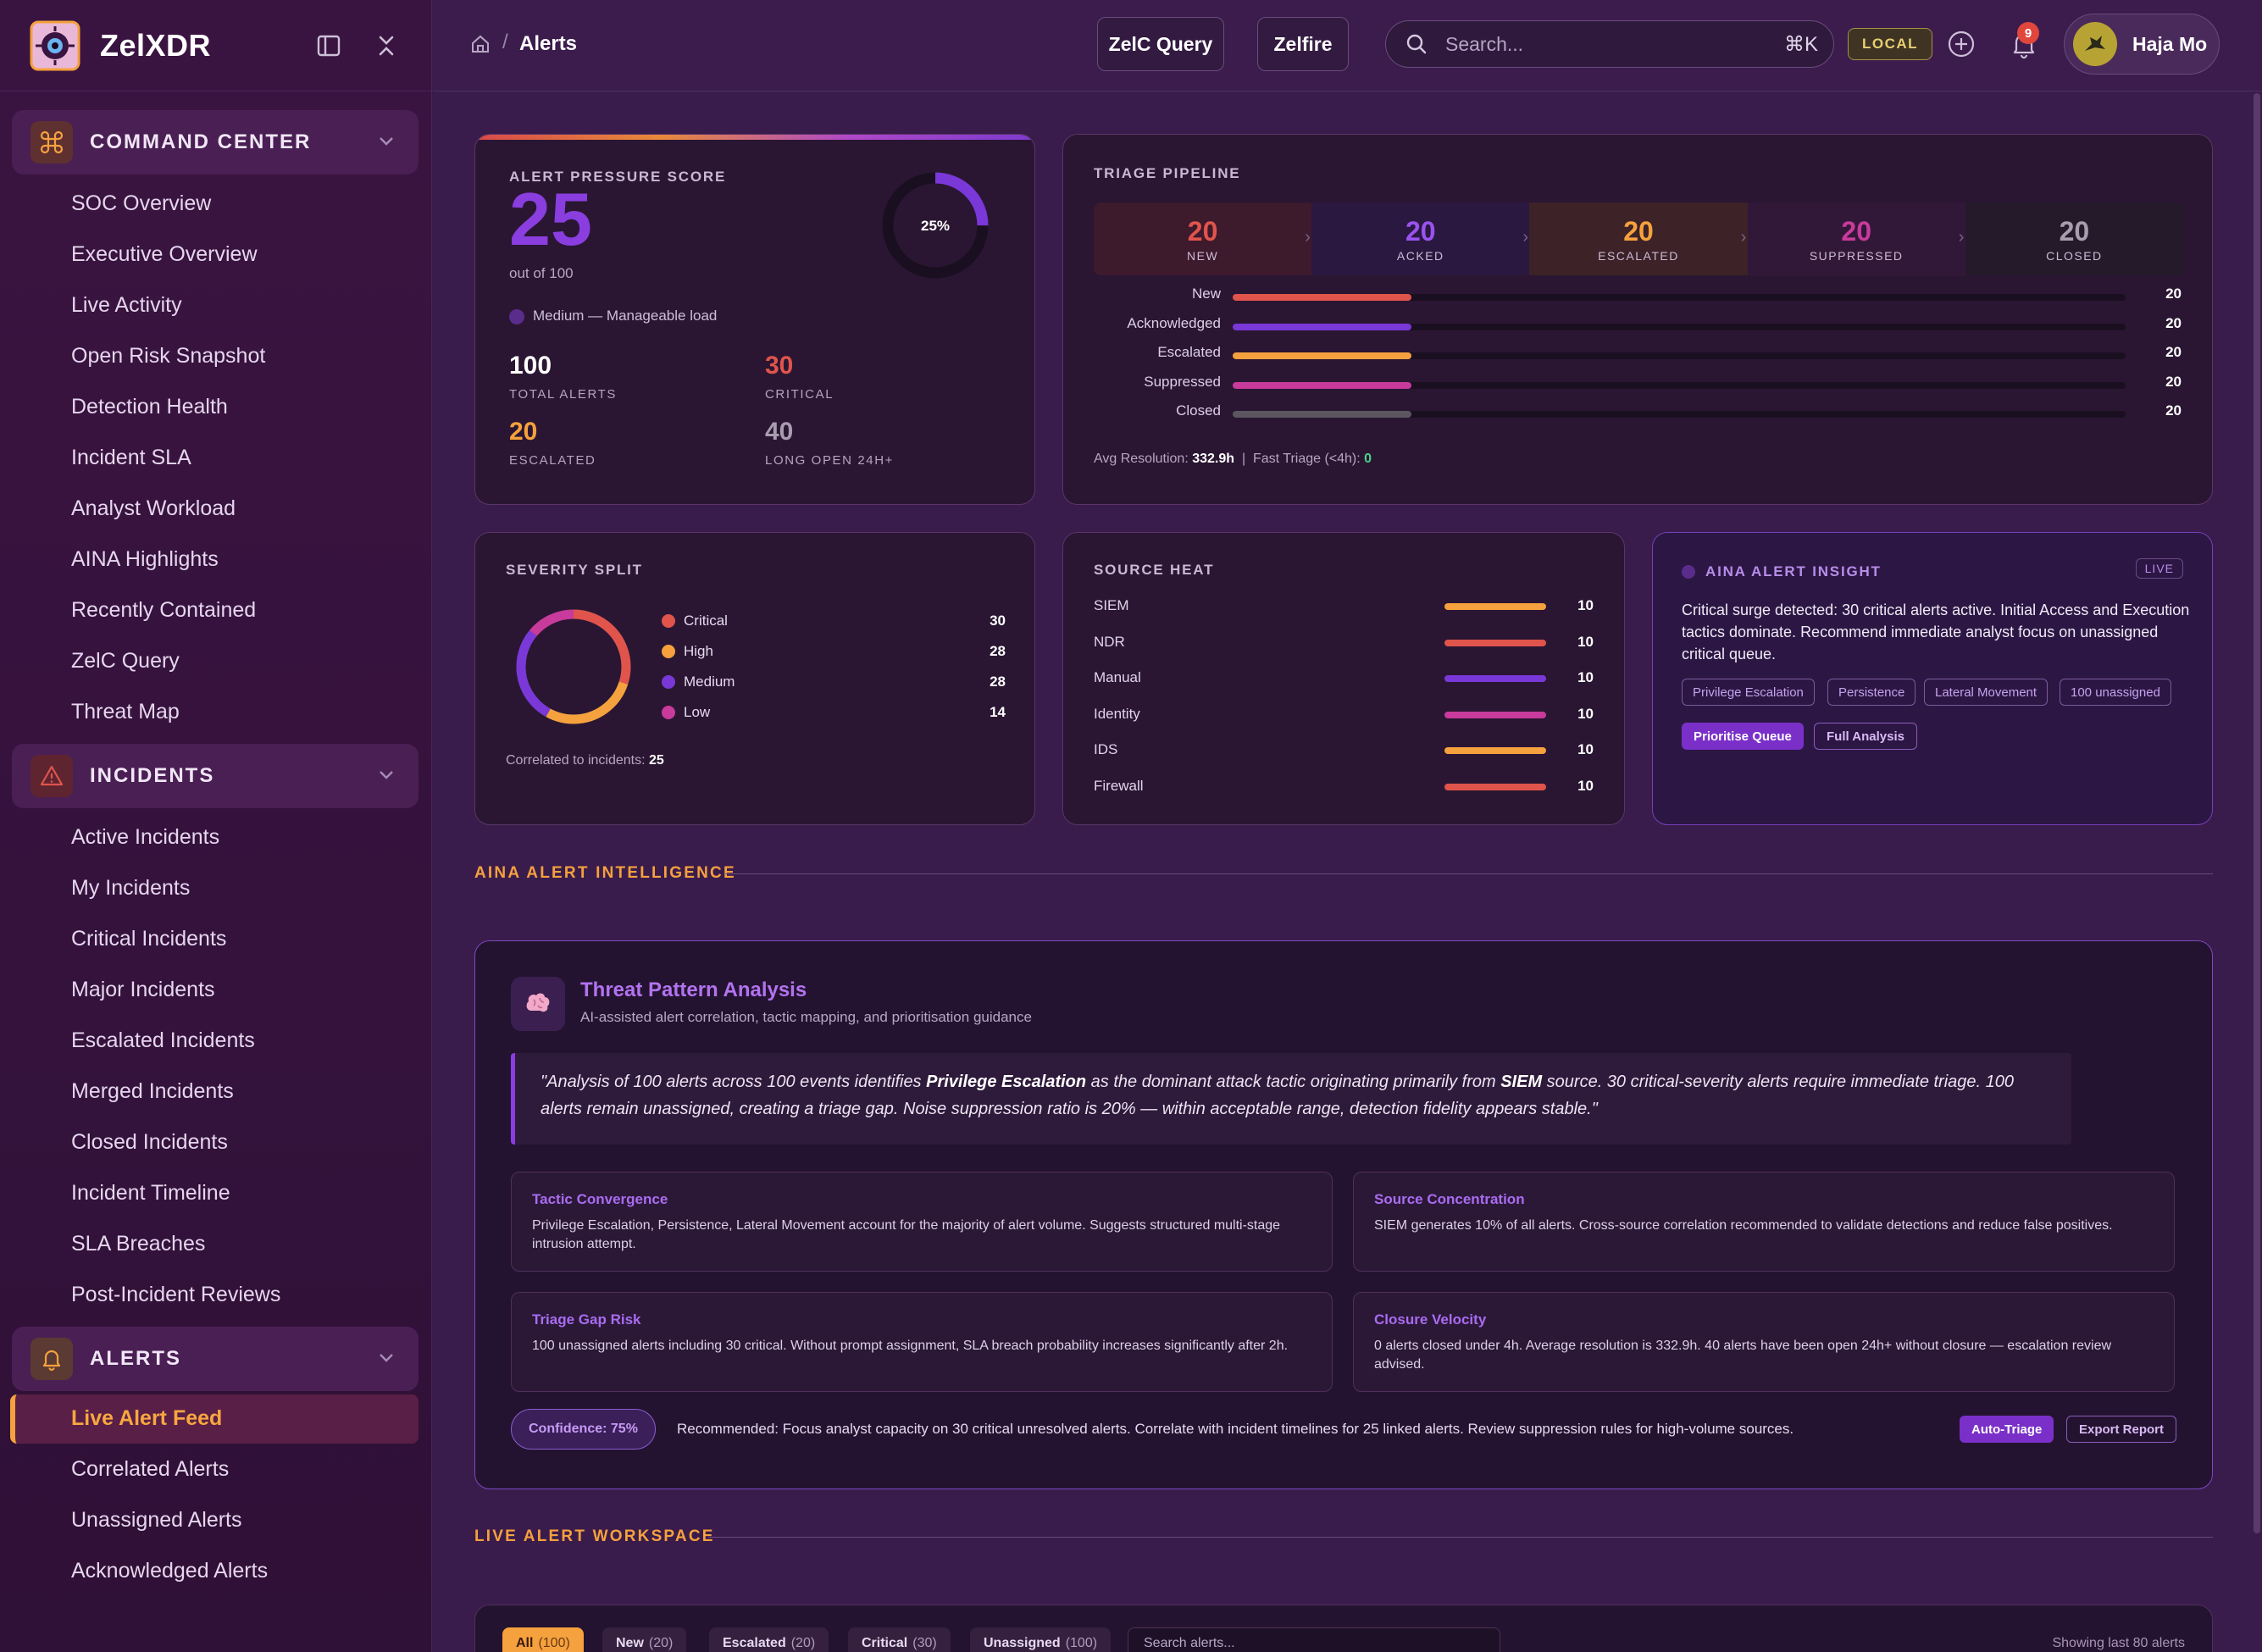  I want to click on severity-footer: Correlated to incidents: 25, so click(585, 760).